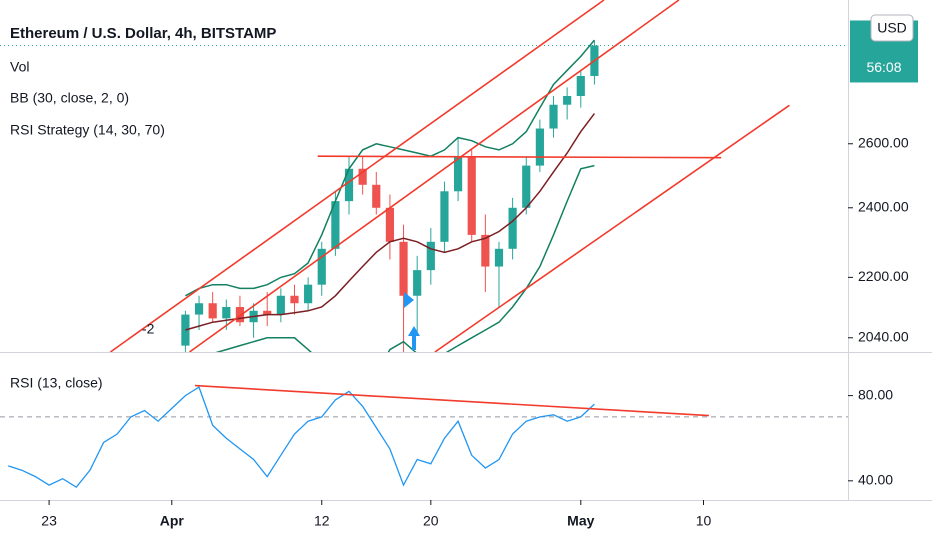  Describe the element at coordinates (580, 521) in the screenshot. I see `x-tick-label: May` at that location.